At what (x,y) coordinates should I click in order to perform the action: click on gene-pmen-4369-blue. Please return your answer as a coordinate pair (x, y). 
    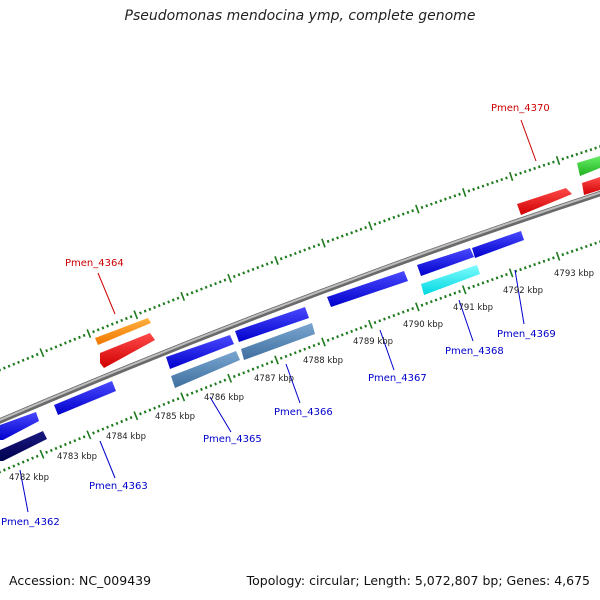
    Looking at the image, I should click on (498, 244).